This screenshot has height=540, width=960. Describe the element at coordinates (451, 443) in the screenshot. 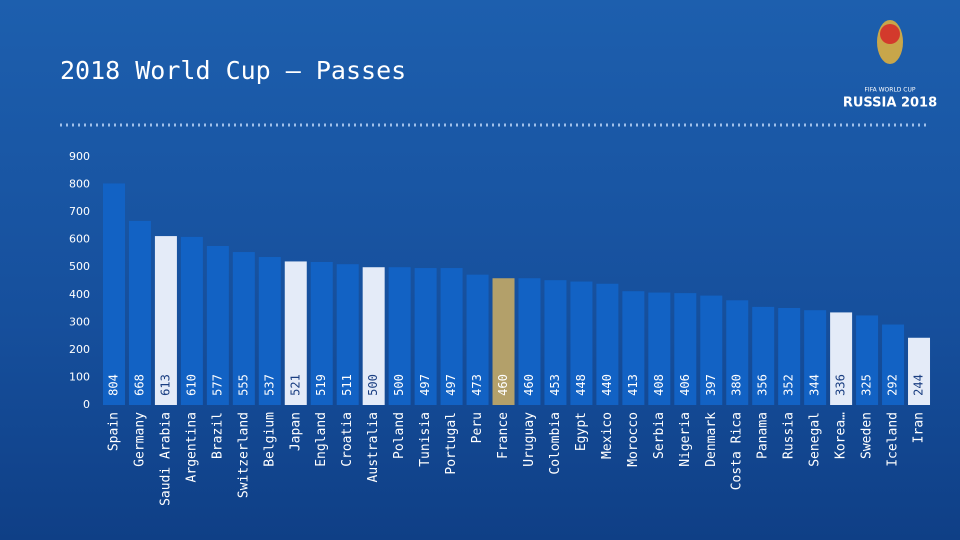

I see `x-tick-label: Portugal` at that location.